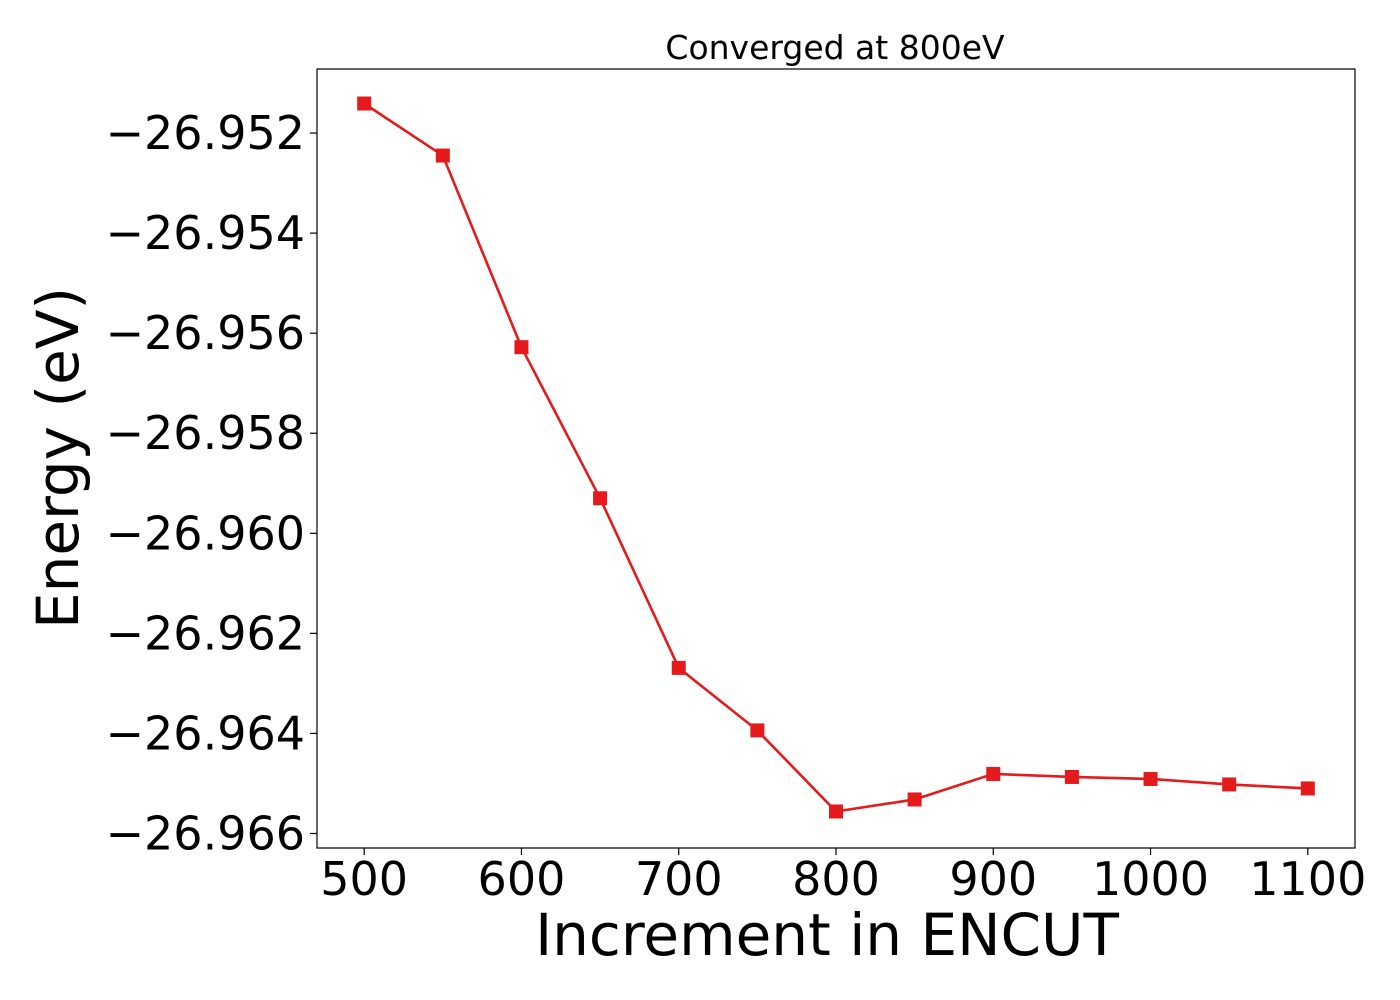 This screenshot has width=1400, height=1000. Describe the element at coordinates (206, 233) in the screenshot. I see `y-tick-label: −26.954` at that location.